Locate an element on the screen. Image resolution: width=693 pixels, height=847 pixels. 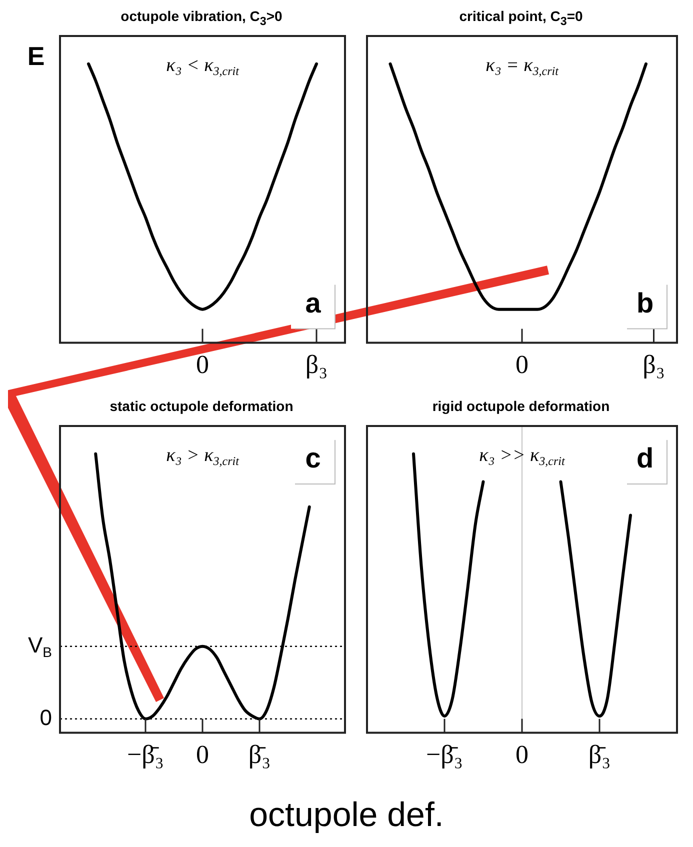
annotation: a is located at coordinates (313, 303).